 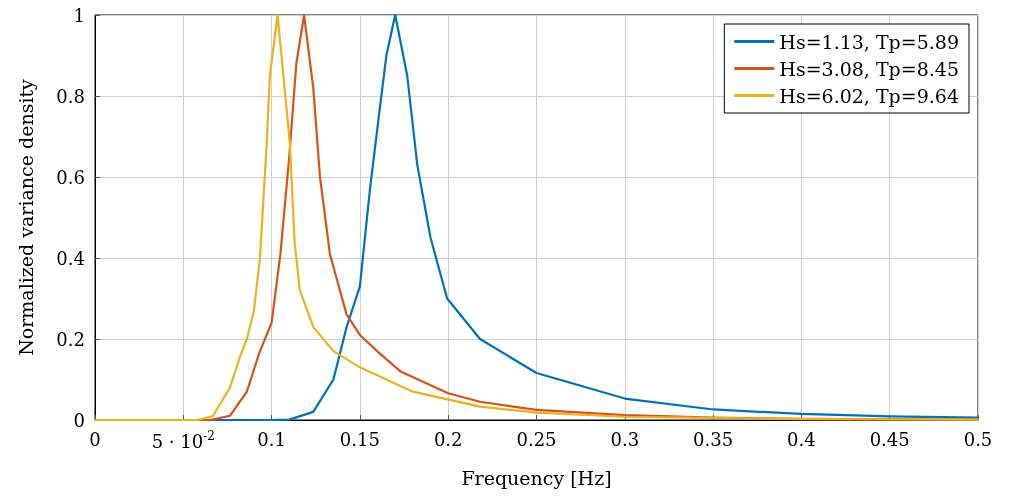 What do you see at coordinates (536, 439) in the screenshot?
I see `x-tick-label: 0.25` at bounding box center [536, 439].